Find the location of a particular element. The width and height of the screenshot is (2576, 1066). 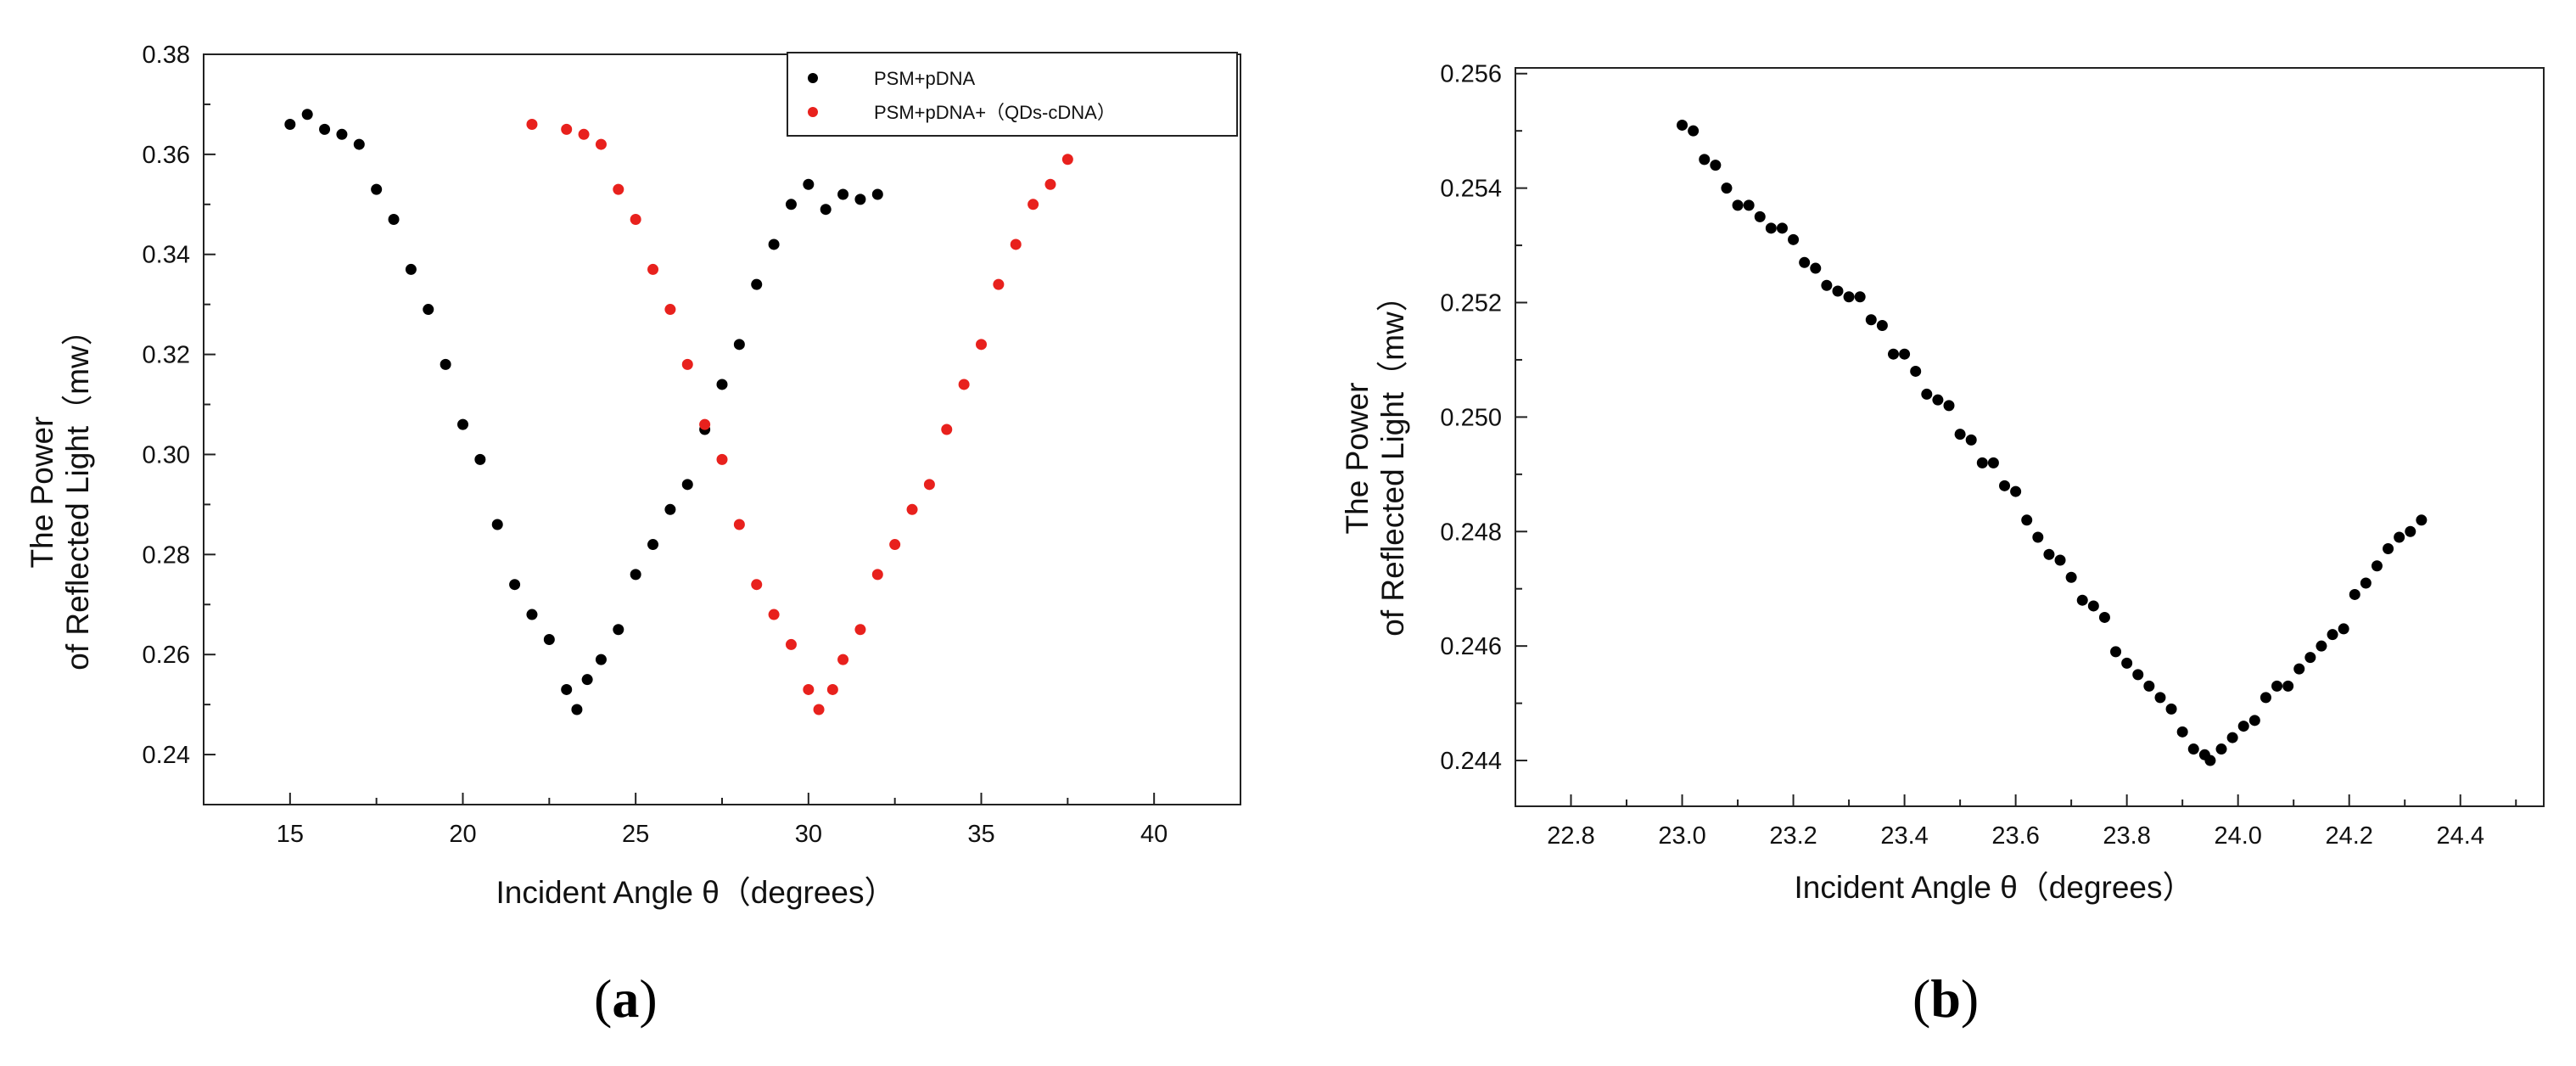

panel-label-a-close: ) is located at coordinates (648, 998).